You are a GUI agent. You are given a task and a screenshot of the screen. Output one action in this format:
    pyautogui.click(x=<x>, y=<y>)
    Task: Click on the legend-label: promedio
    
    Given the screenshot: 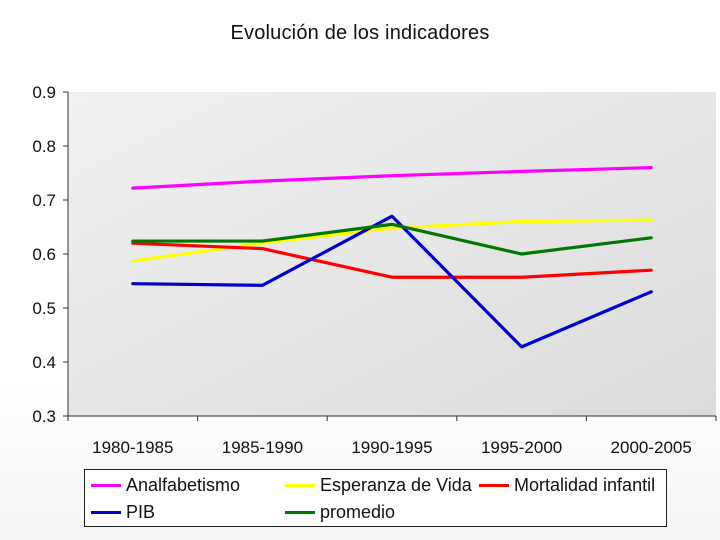 What is the action you would take?
    pyautogui.click(x=358, y=511)
    